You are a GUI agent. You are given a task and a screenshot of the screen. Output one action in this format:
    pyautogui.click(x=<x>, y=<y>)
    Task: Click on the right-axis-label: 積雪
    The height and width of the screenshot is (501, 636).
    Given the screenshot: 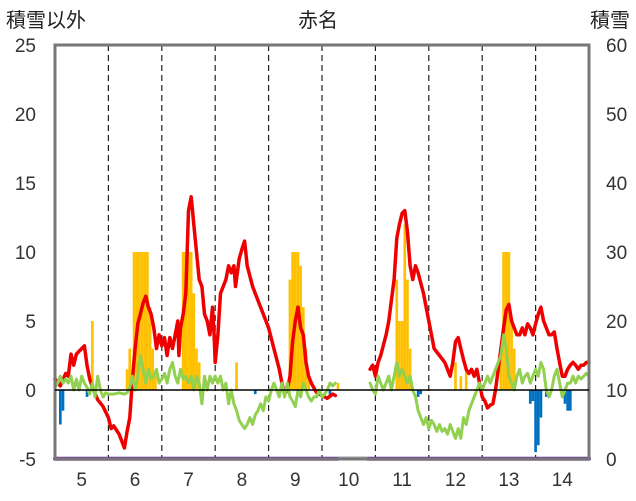 What is the action you would take?
    pyautogui.click(x=610, y=20)
    